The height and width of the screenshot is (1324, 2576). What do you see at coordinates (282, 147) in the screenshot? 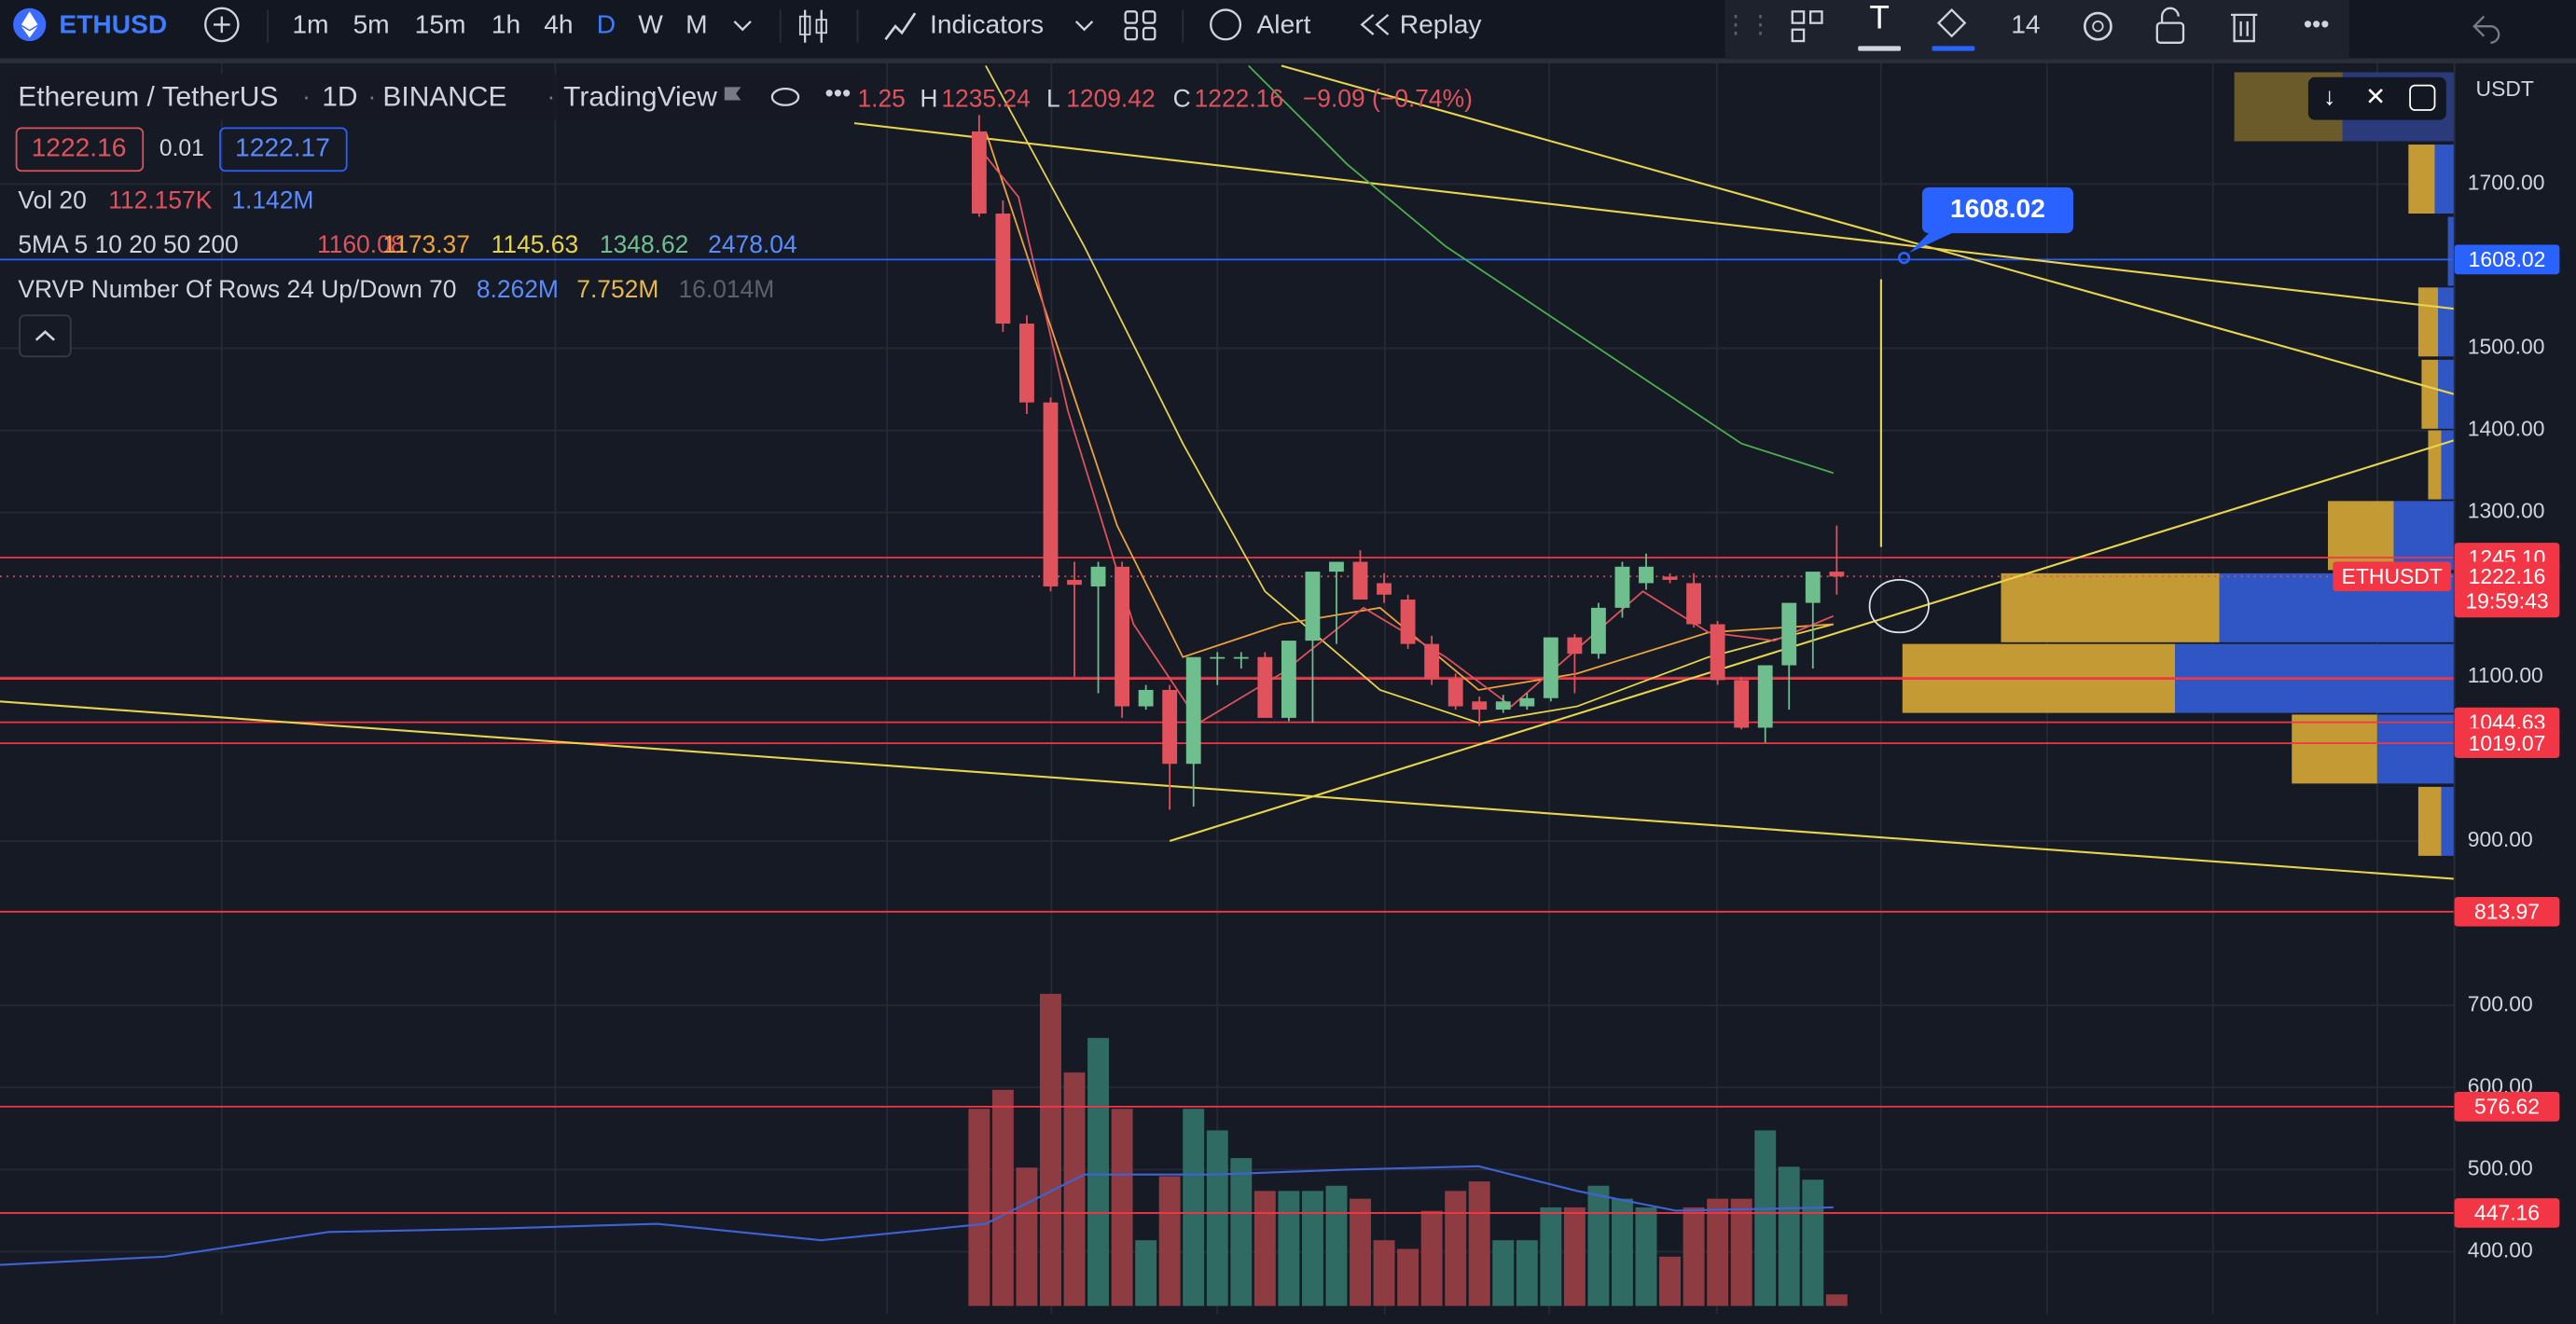
I see `ask: 1222.17` at bounding box center [282, 147].